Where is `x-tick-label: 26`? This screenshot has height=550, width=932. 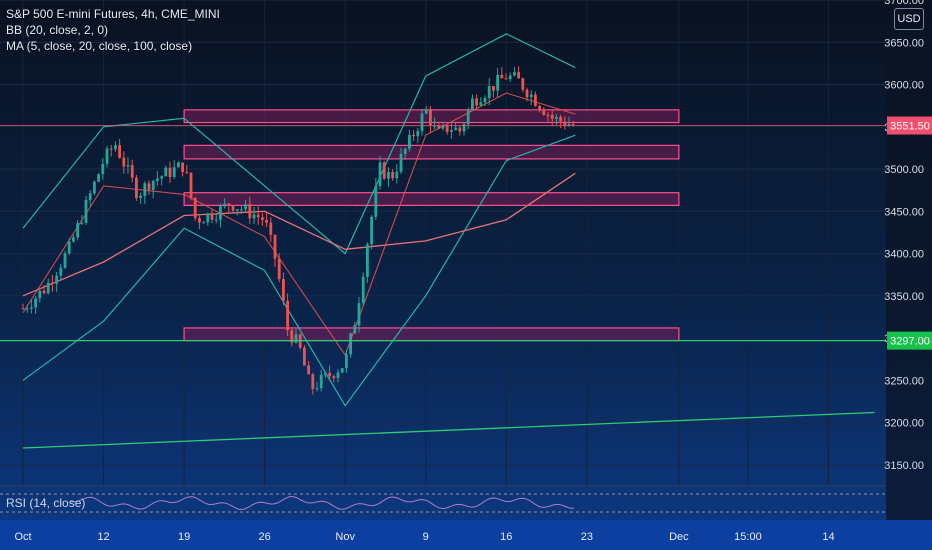
x-tick-label: 26 is located at coordinates (265, 537).